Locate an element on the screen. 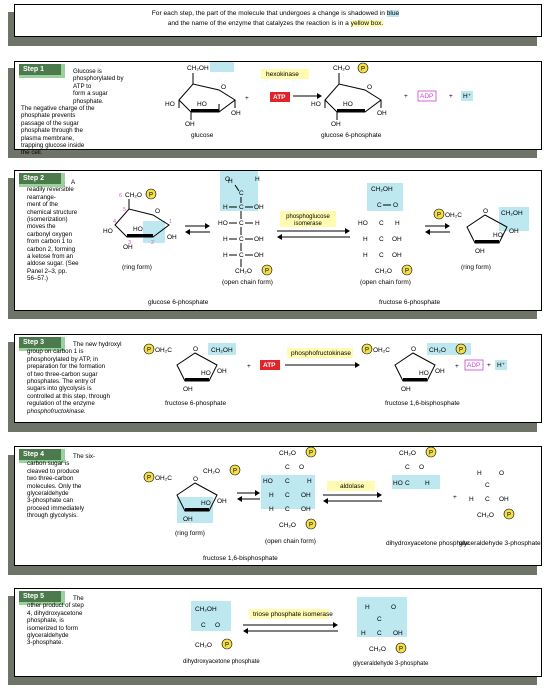  shaded-ch2oh is located at coordinates (222, 67).